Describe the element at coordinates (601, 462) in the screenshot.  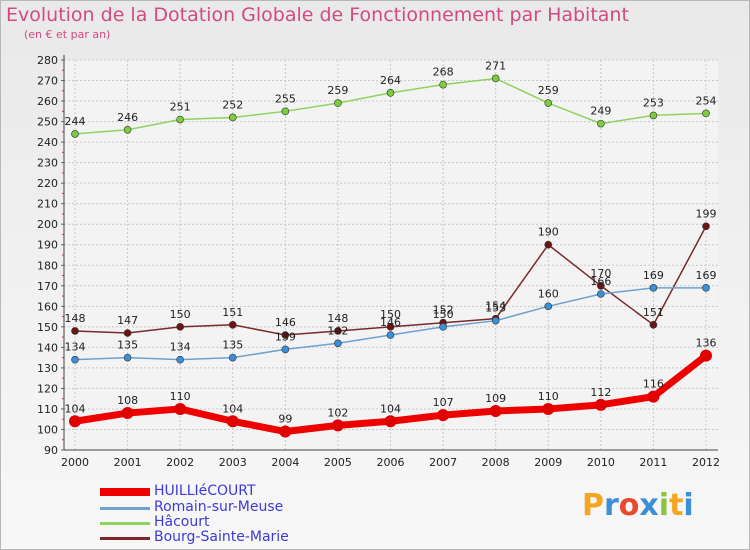
I see `x-tick-label: 2010` at that location.